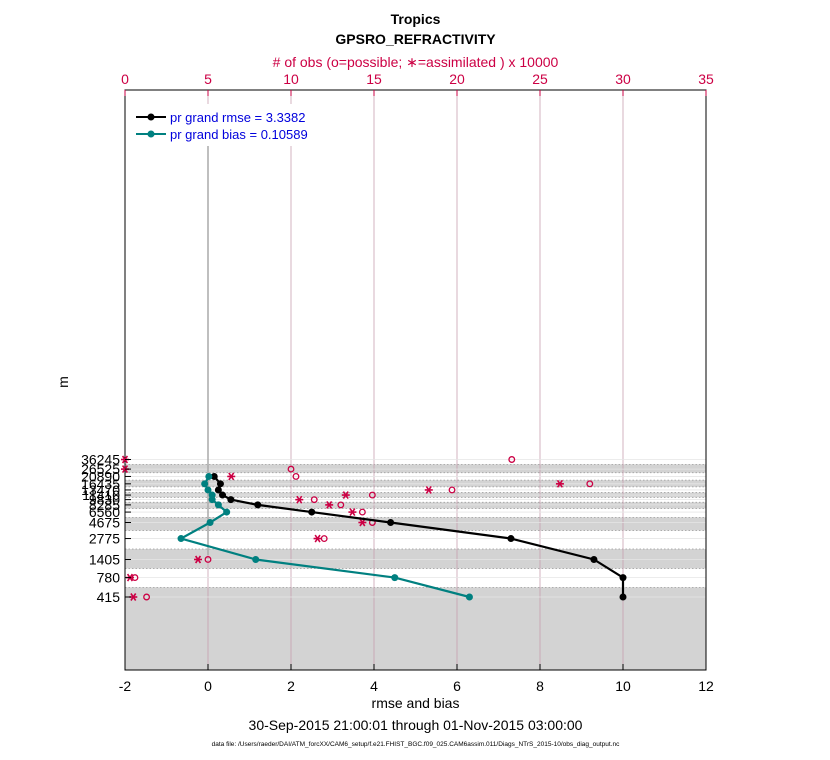 The height and width of the screenshot is (760, 830). Describe the element at coordinates (374, 79) in the screenshot. I see `obs-tick-label: 15` at that location.